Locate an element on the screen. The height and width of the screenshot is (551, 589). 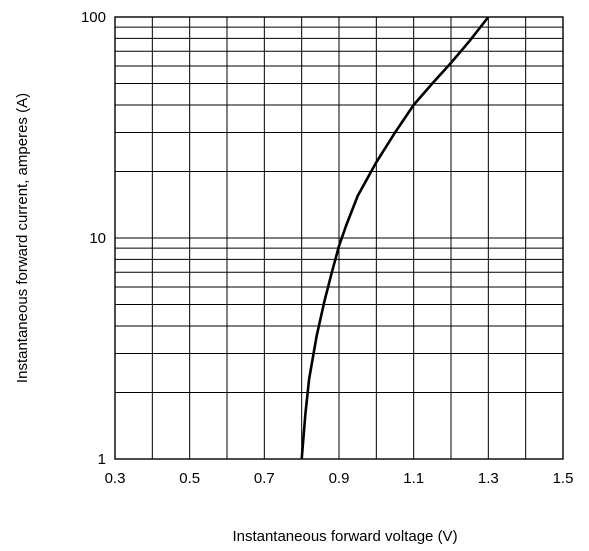
x-tick-label: 0.9 is located at coordinates (339, 478).